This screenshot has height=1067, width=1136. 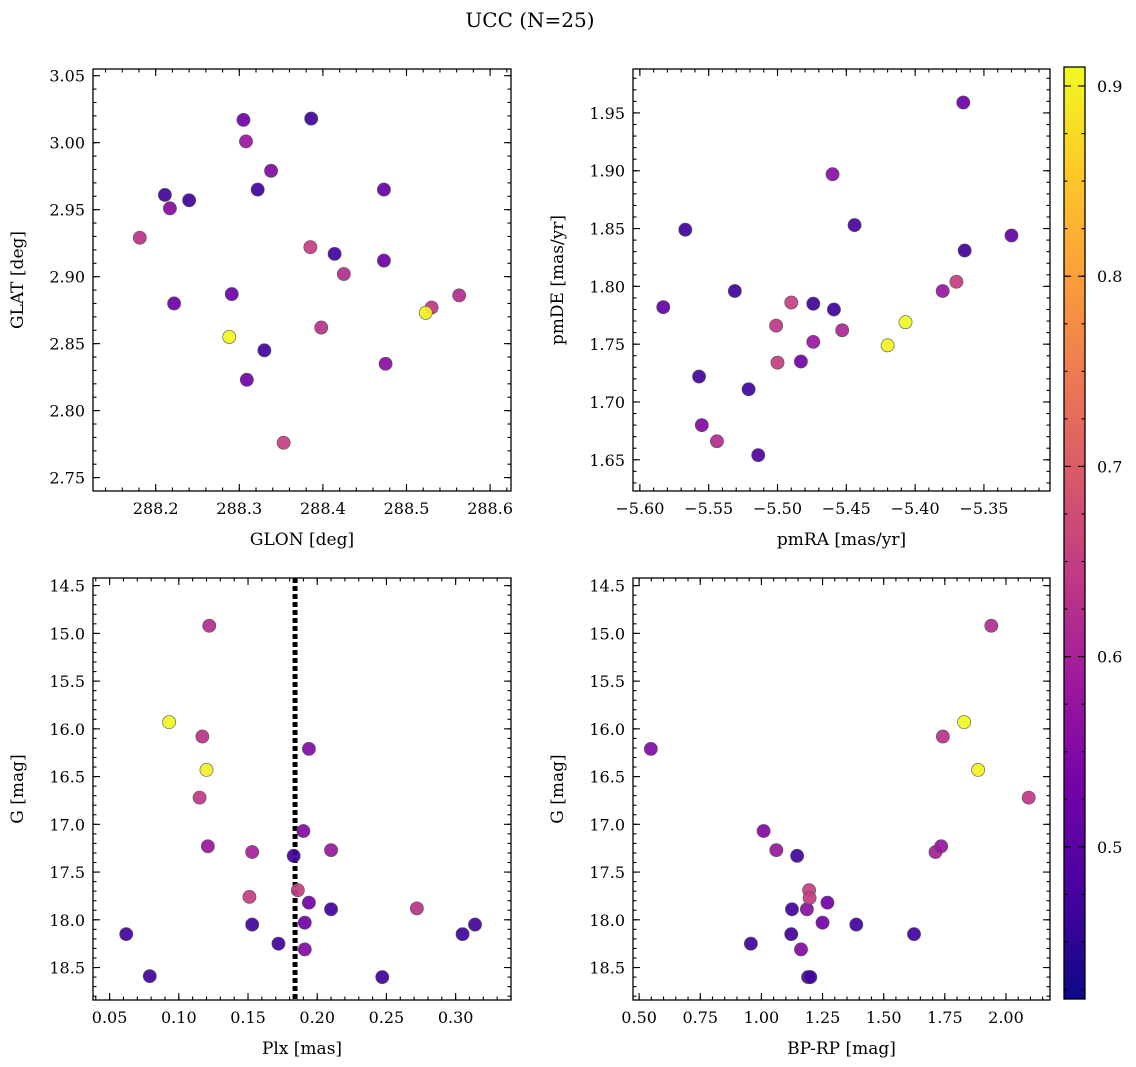 What do you see at coordinates (777, 508) in the screenshot?
I see `x-tick-label: −5.50` at bounding box center [777, 508].